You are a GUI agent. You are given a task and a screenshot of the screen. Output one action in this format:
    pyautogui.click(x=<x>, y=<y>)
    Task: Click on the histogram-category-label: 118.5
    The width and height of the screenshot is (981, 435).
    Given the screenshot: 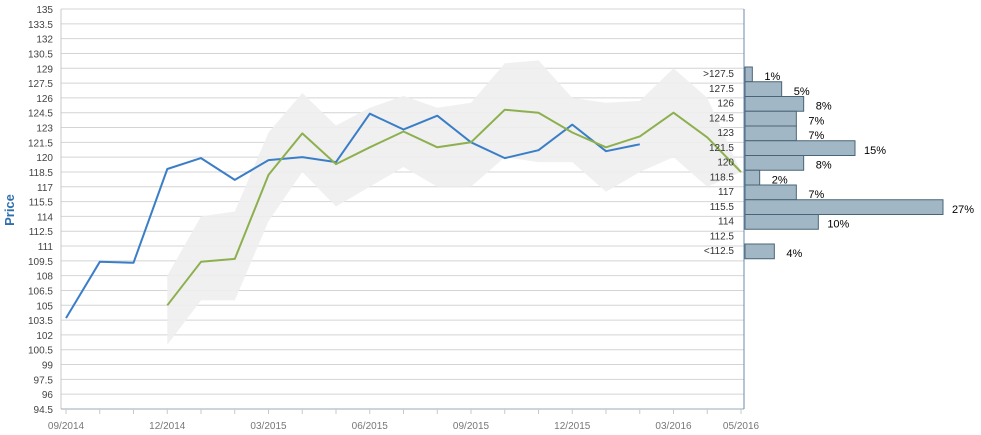 What is the action you would take?
    pyautogui.click(x=722, y=177)
    